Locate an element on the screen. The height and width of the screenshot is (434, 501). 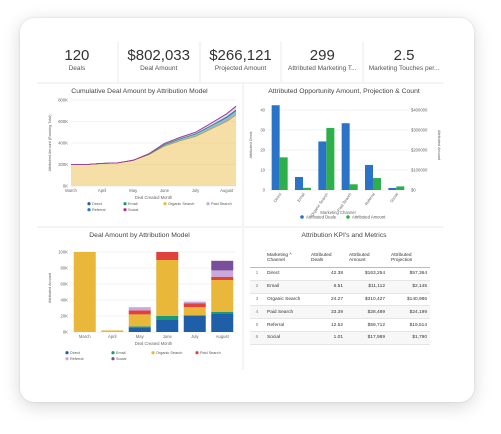
y-tick-label: 100K is located at coordinates (63, 252).